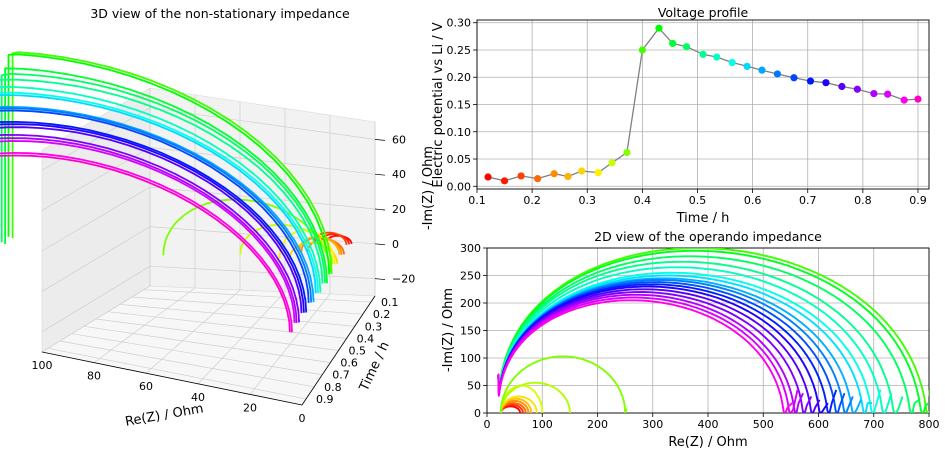 Image resolution: width=945 pixels, height=455 pixels. I want to click on impedance-y-label: -Im(Z) / Ohm, so click(448, 330).